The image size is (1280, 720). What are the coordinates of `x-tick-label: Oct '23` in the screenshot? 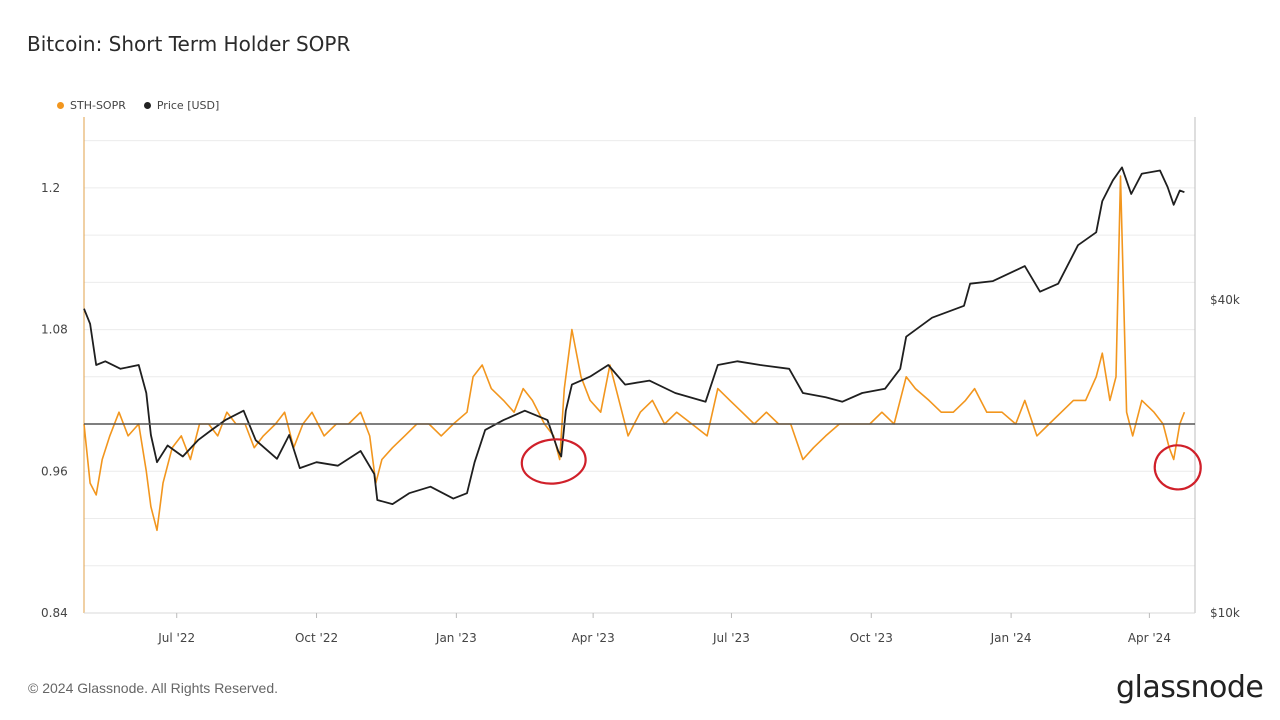 It's located at (871, 638).